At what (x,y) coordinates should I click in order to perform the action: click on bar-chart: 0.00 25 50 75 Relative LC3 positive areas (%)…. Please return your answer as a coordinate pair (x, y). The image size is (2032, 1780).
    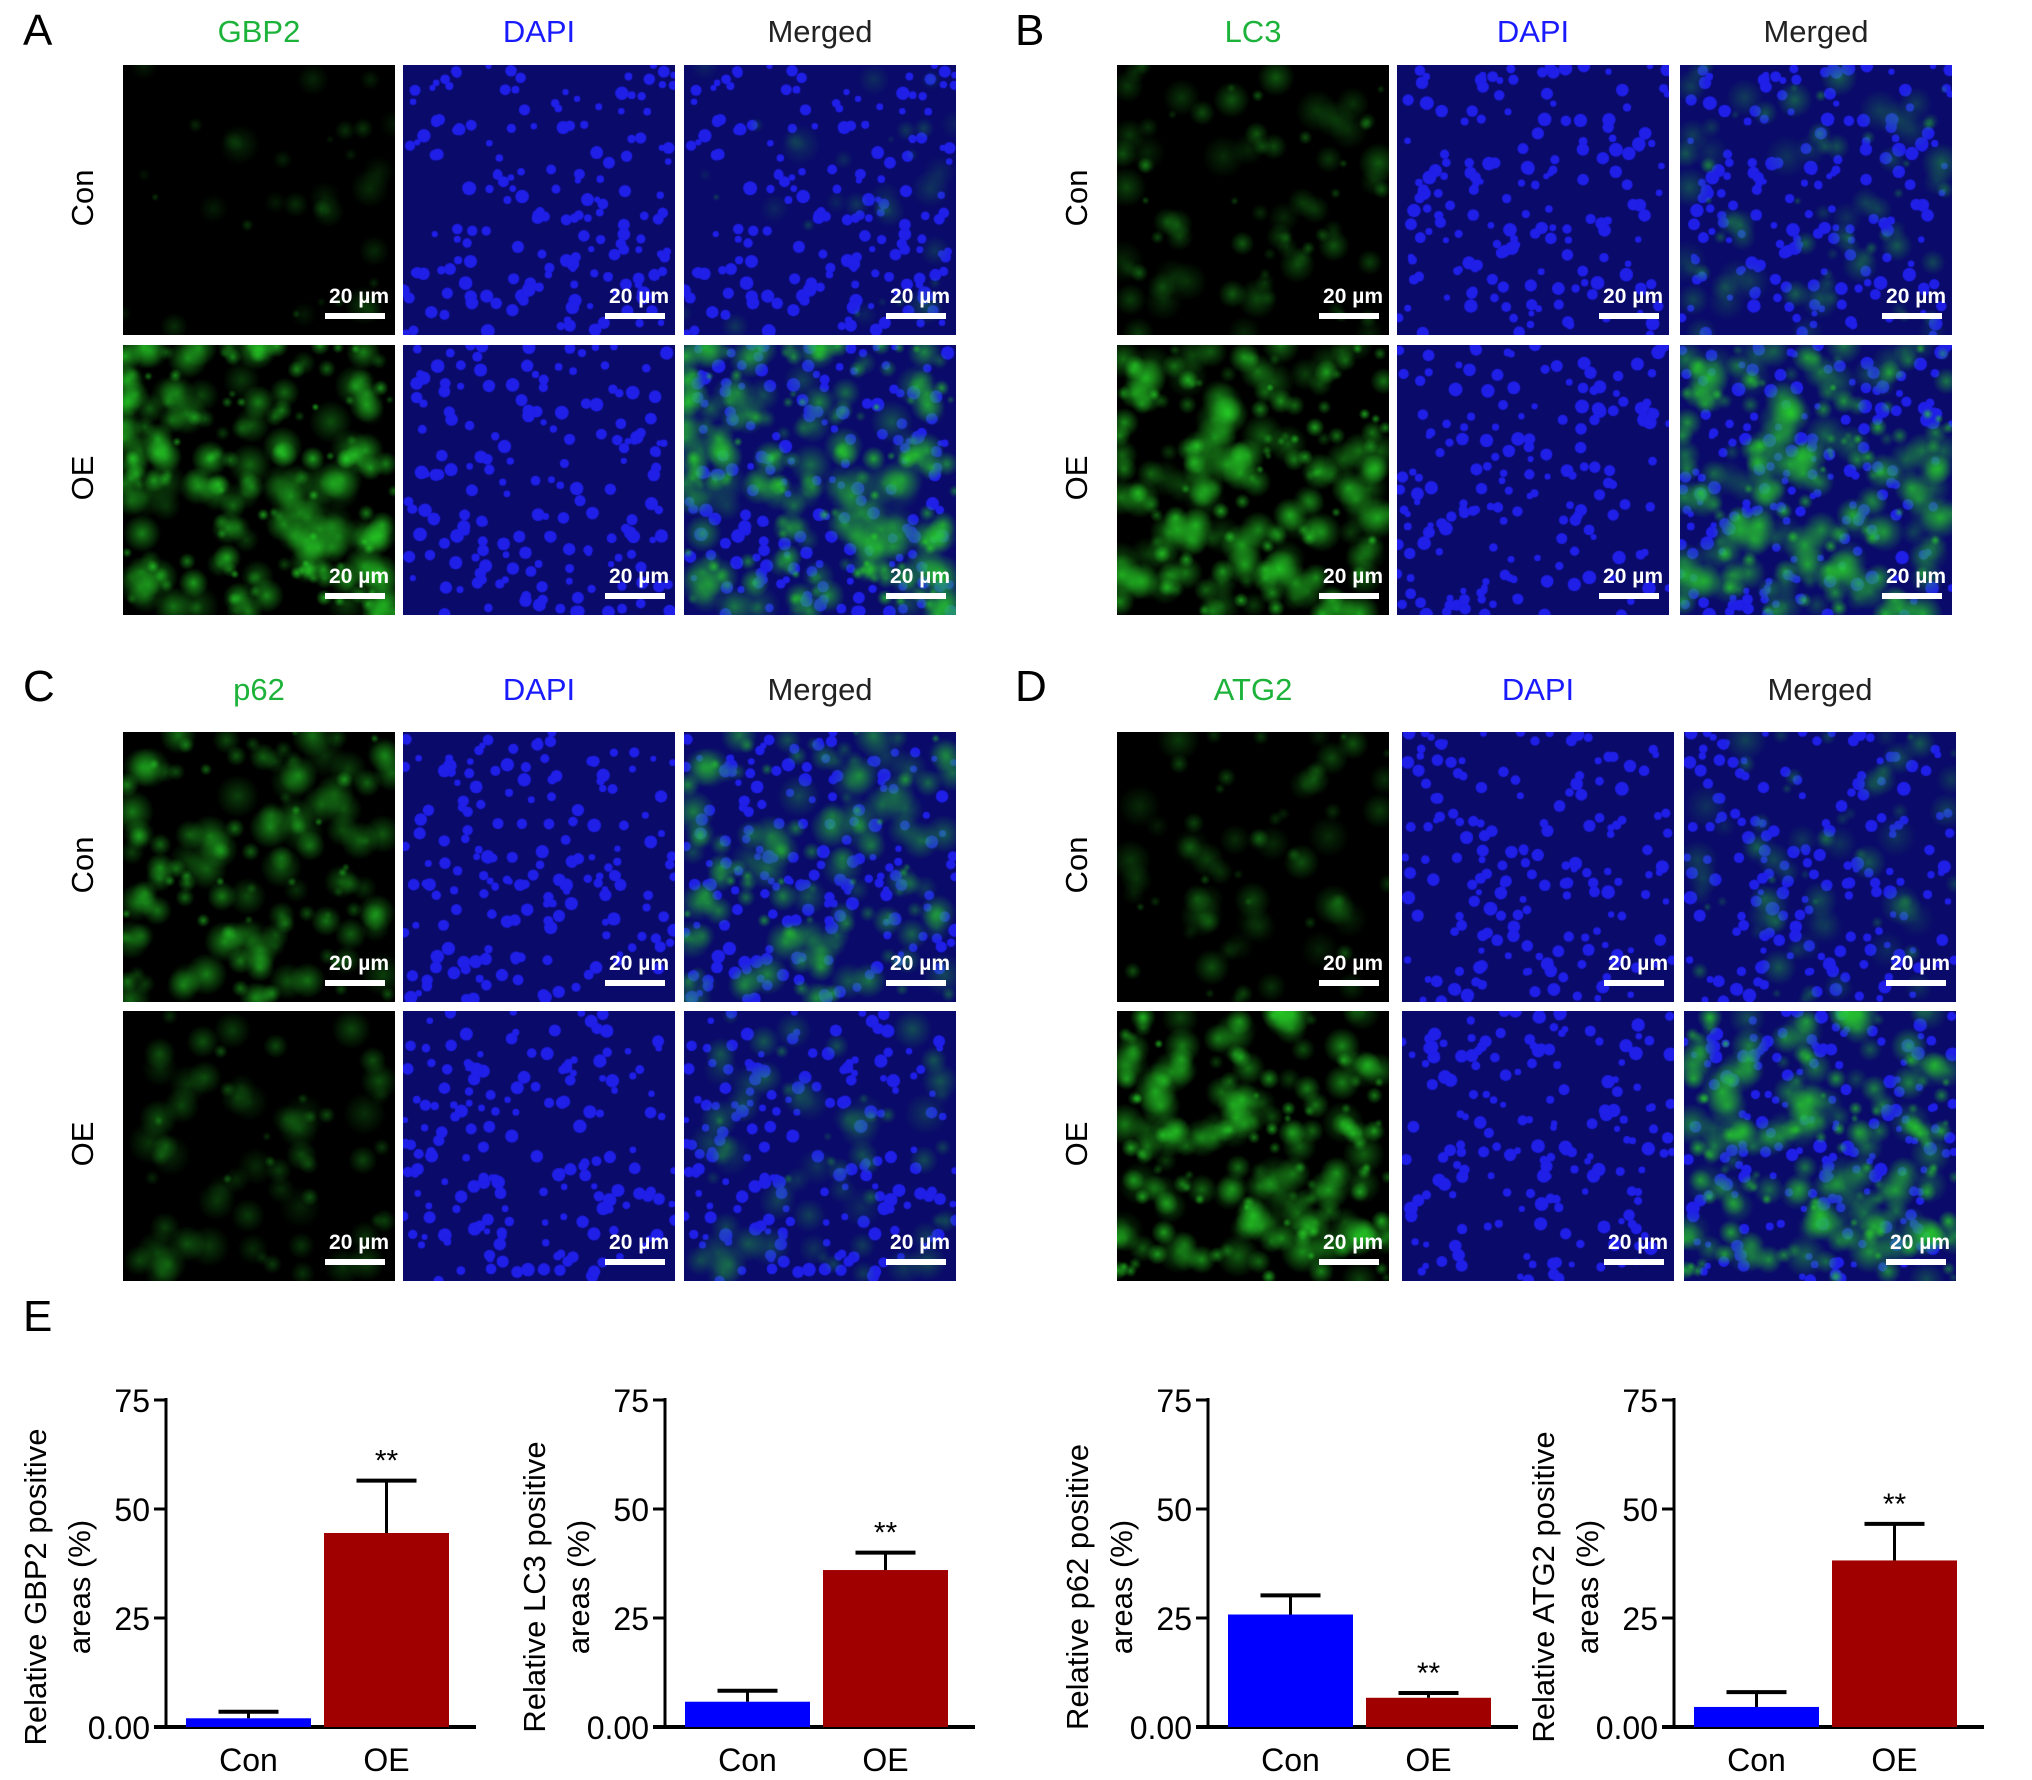
    Looking at the image, I should click on (746, 1580).